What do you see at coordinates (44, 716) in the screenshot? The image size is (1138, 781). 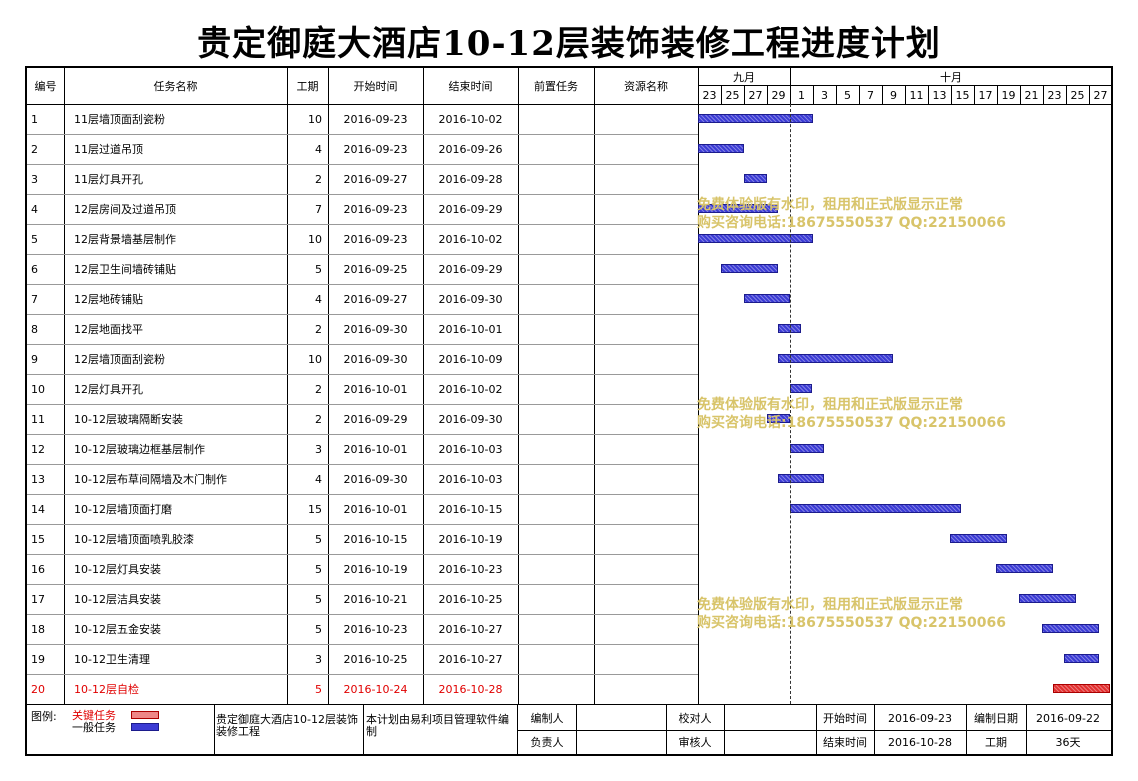 I see `legend-label: 图例:` at bounding box center [44, 716].